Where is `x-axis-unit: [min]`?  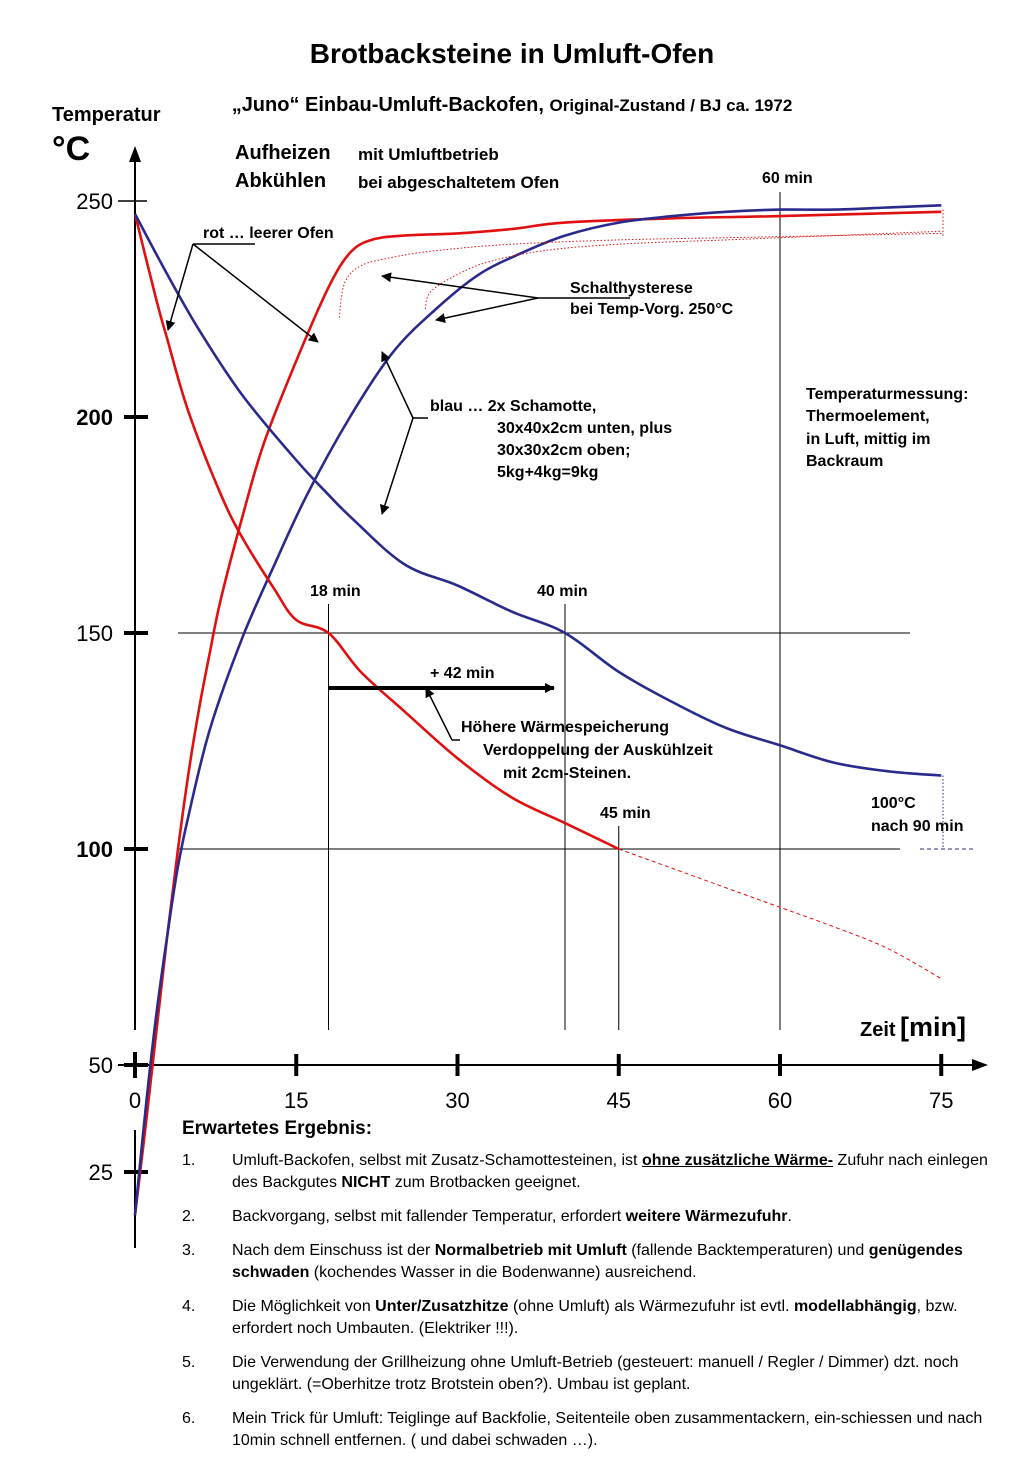 x-axis-unit: [min] is located at coordinates (933, 1027).